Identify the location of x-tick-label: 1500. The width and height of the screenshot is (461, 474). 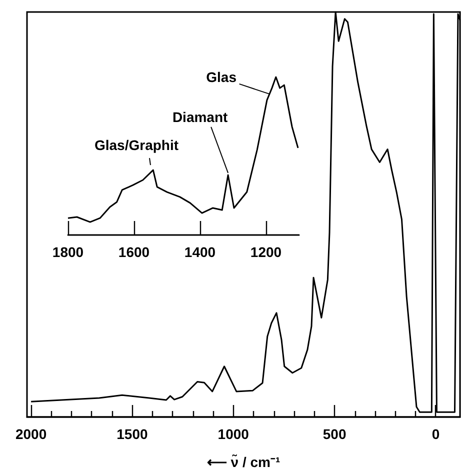
(132, 434).